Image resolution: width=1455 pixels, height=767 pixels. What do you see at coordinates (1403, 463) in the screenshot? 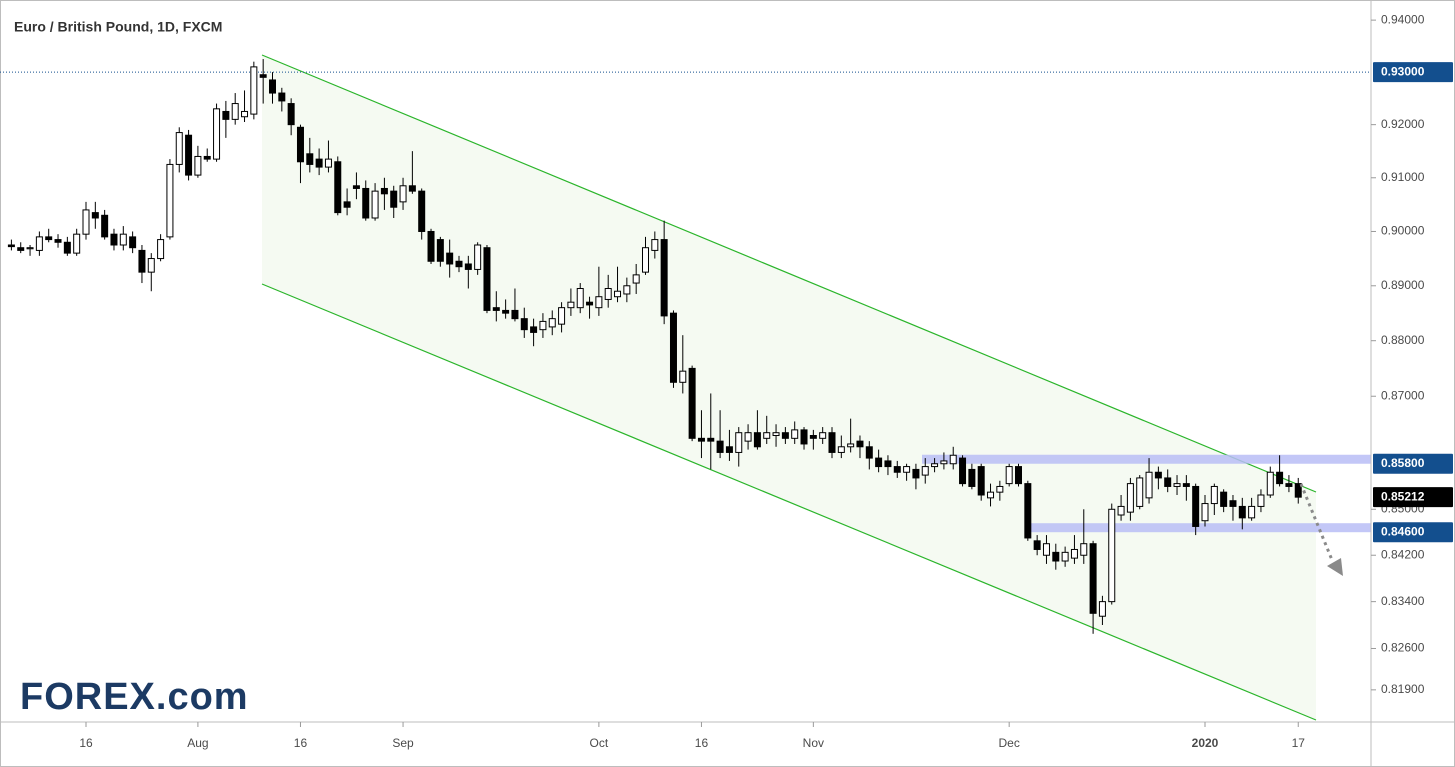
I see `price-label: 0.85800` at bounding box center [1403, 463].